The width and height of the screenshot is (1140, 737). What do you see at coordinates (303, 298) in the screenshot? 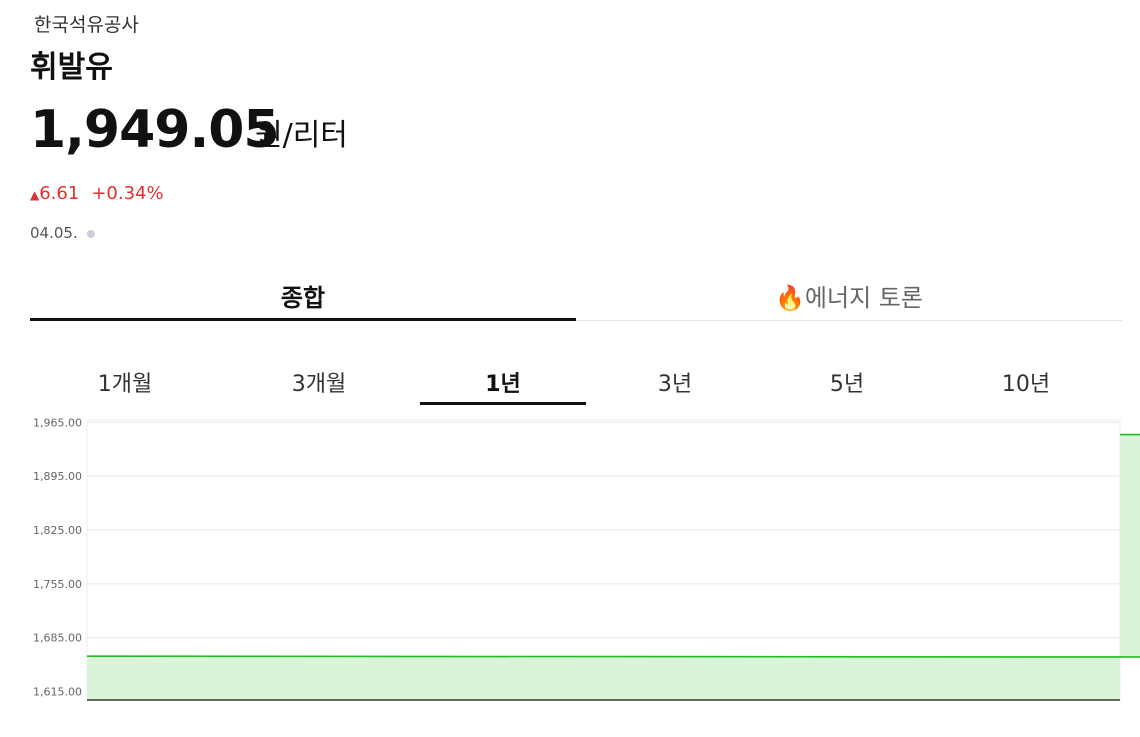
I see `tab: 종합` at bounding box center [303, 298].